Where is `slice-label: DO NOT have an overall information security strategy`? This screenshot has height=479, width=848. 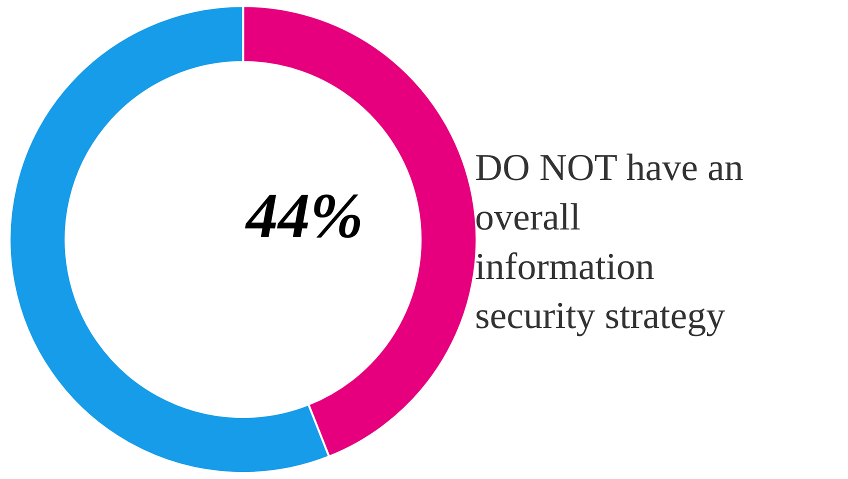 slice-label: DO NOT have an overall information security strategy is located at coordinates (609, 242).